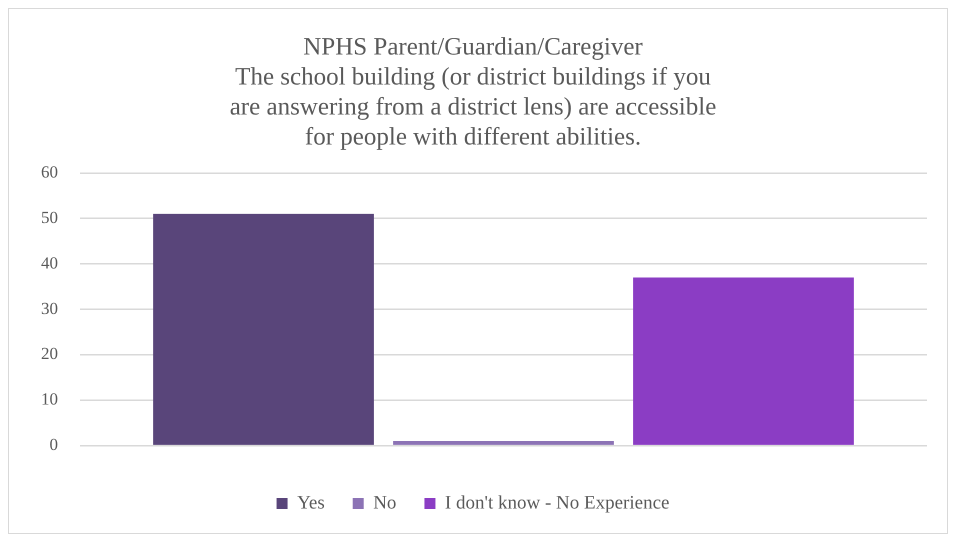  What do you see at coordinates (49, 308) in the screenshot?
I see `y-tick-label: 30` at bounding box center [49, 308].